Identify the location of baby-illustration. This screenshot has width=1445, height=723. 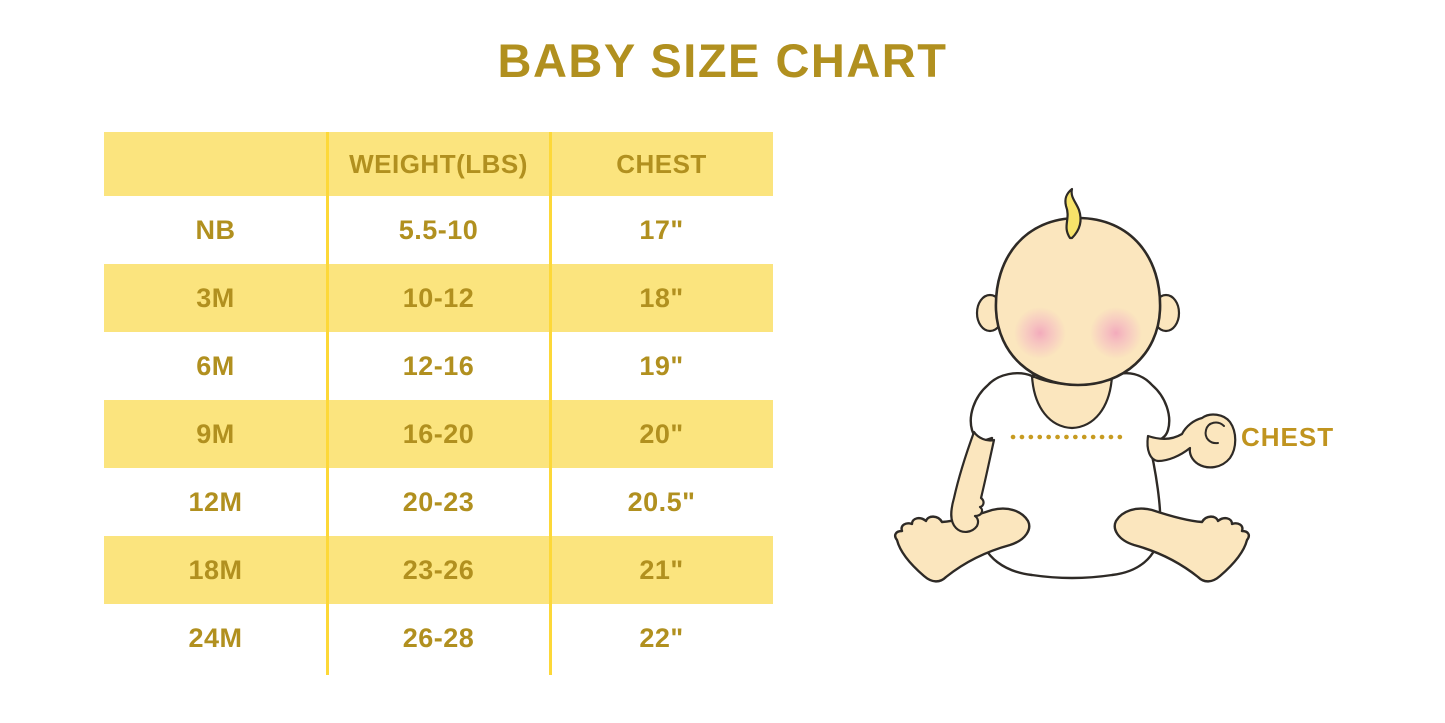
(1072, 385).